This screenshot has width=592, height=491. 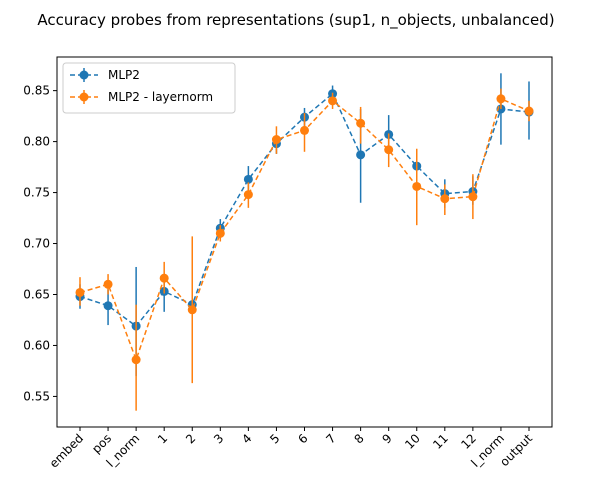 What do you see at coordinates (302, 438) in the screenshot?
I see `x-tick-label: 6` at bounding box center [302, 438].